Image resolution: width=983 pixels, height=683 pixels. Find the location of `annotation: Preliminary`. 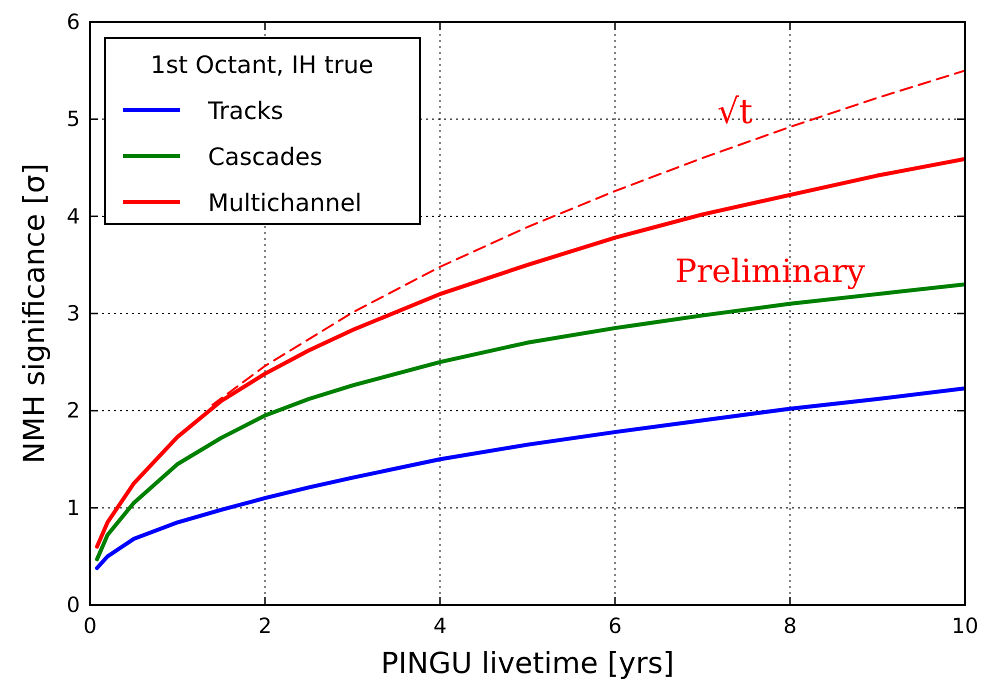

annotation: Preliminary is located at coordinates (770, 271).